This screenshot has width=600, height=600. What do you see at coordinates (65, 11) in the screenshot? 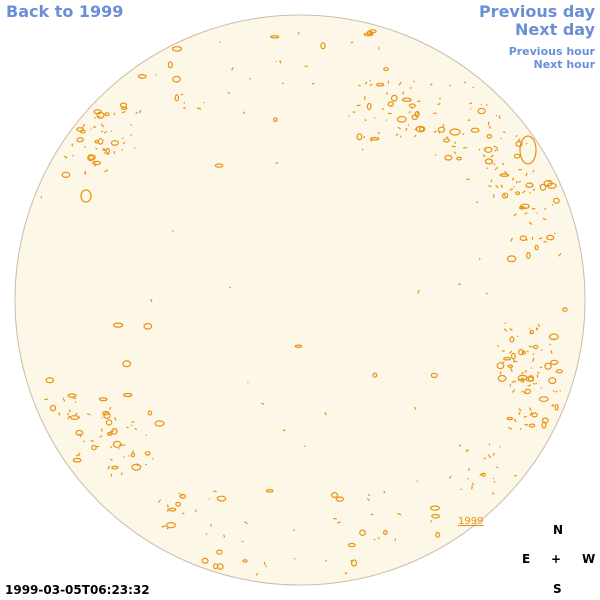
I see `back-to-year-link: Back to 1999` at bounding box center [65, 11].